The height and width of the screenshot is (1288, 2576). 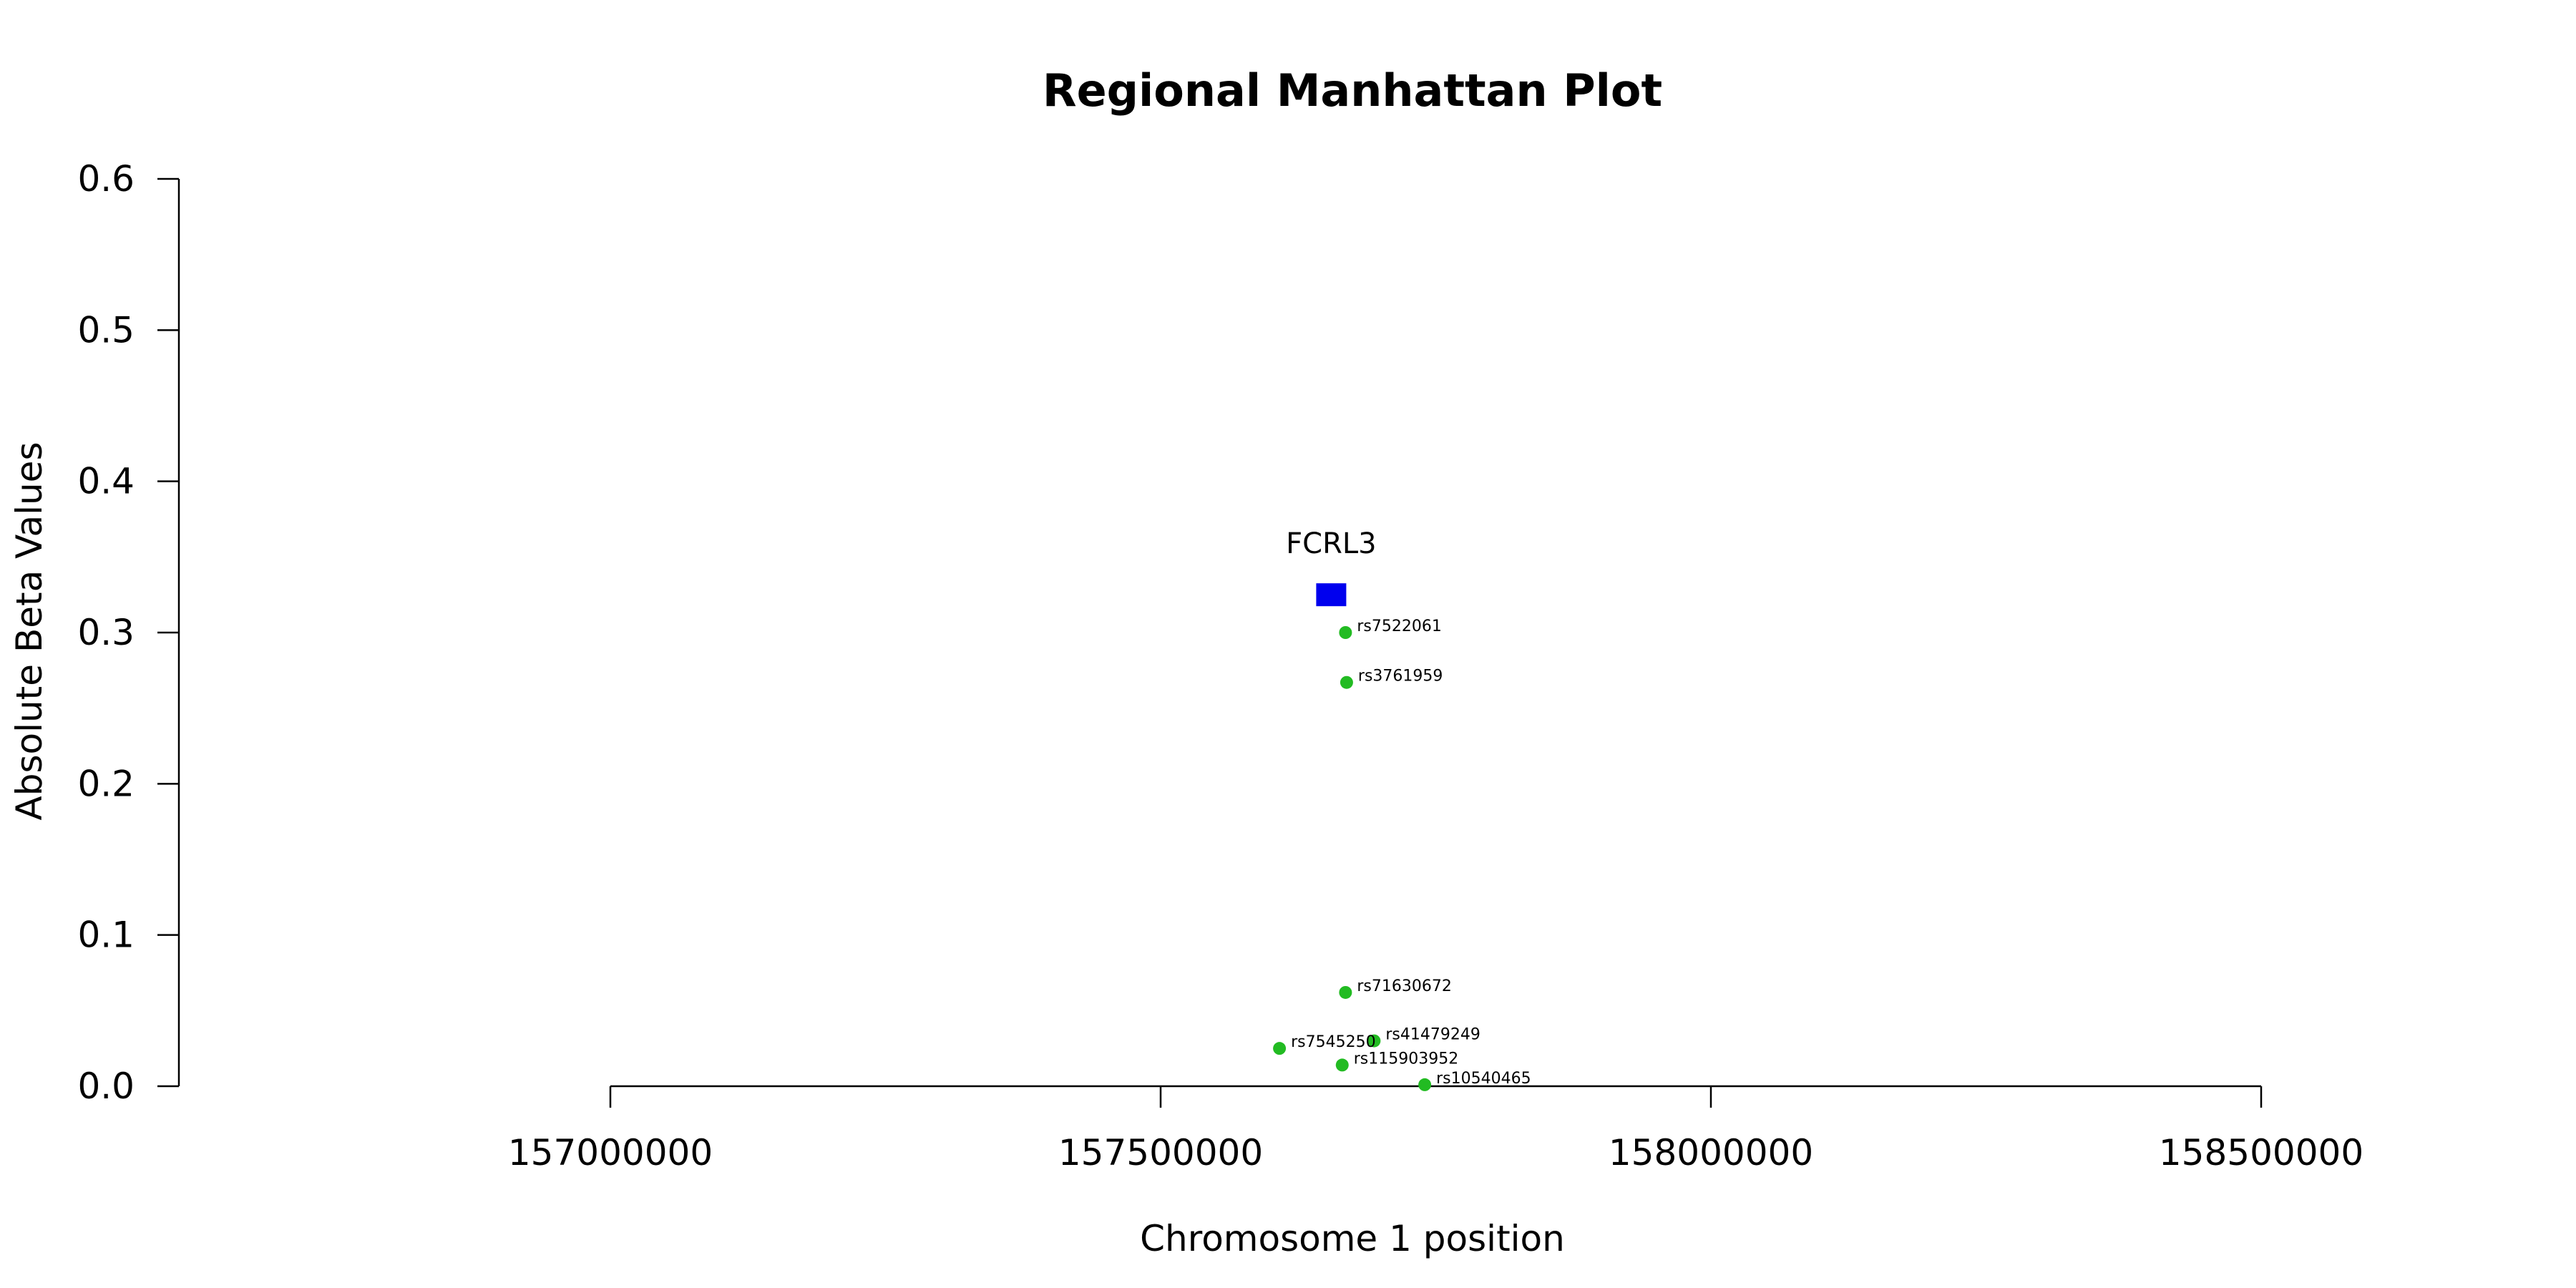 I want to click on y-tick-label: 0.1, so click(x=106, y=935).